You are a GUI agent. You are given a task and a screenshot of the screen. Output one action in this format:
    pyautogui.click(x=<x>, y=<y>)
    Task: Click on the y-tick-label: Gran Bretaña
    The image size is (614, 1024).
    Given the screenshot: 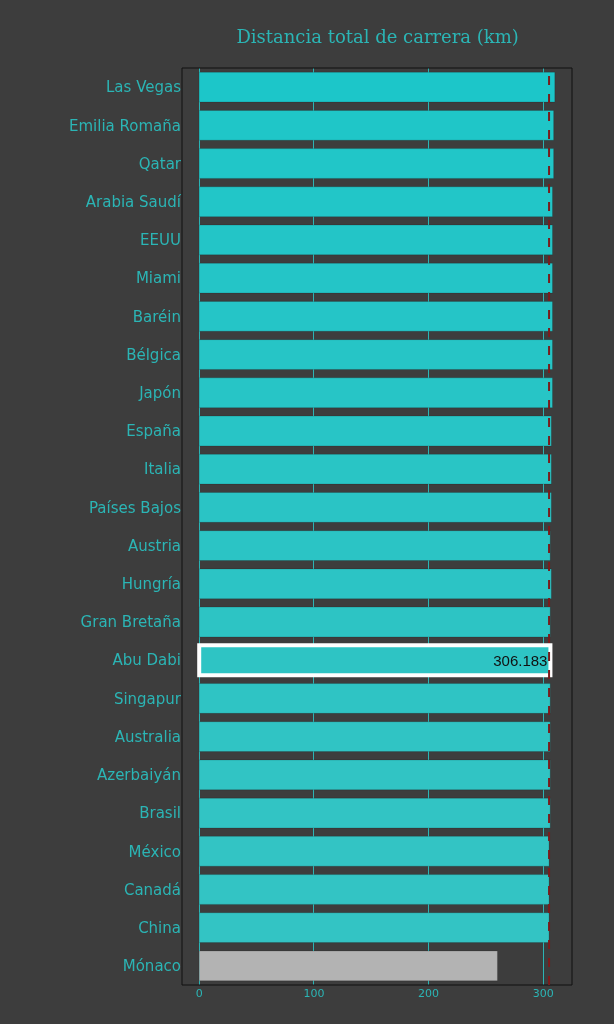 What is the action you would take?
    pyautogui.click(x=130, y=622)
    